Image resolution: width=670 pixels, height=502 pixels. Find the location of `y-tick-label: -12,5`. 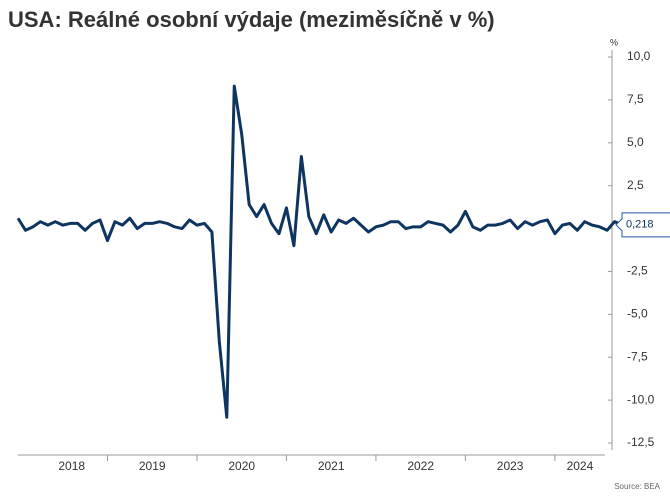

y-tick-label: -12,5 is located at coordinates (641, 442).